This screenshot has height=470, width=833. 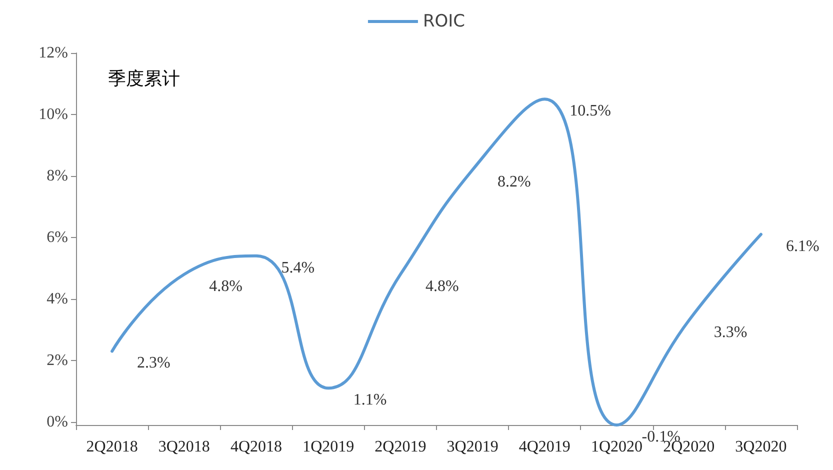 I want to click on legend-label: ROIC, so click(x=444, y=22).